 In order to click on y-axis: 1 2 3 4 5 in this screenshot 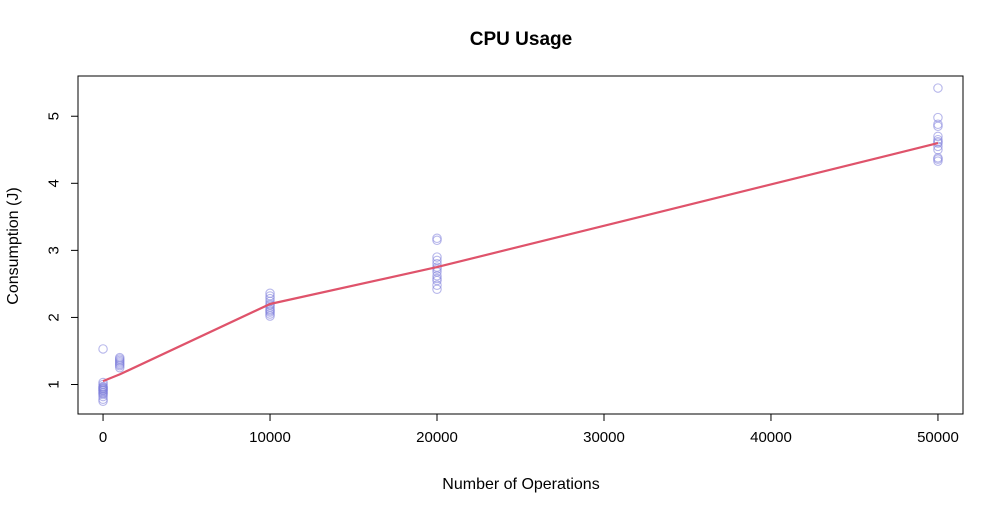, I will do `click(62, 250)`.